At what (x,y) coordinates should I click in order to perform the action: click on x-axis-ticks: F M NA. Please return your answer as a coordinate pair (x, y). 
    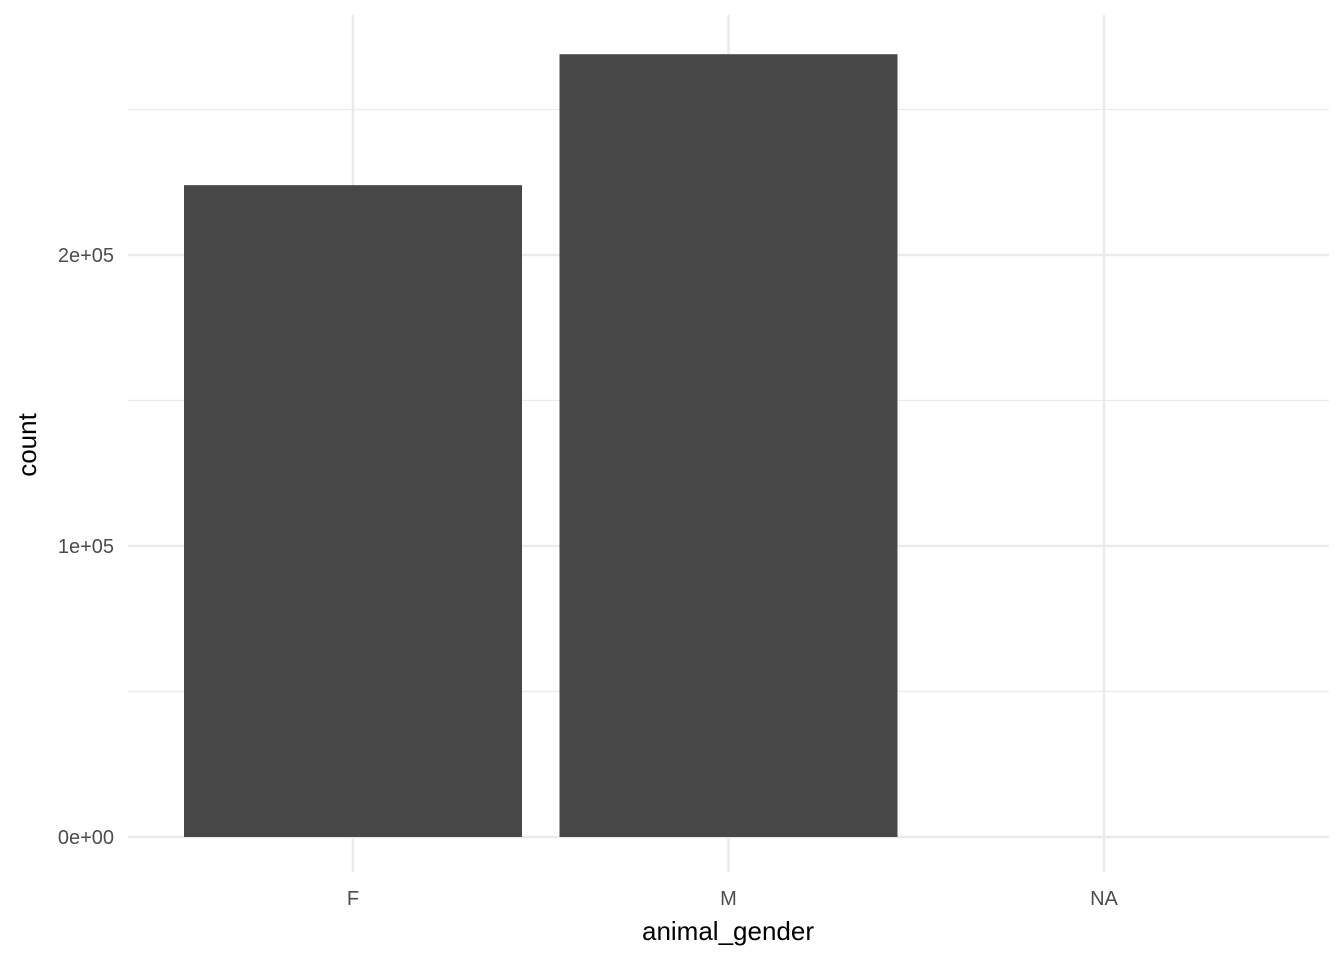
    Looking at the image, I should click on (733, 899).